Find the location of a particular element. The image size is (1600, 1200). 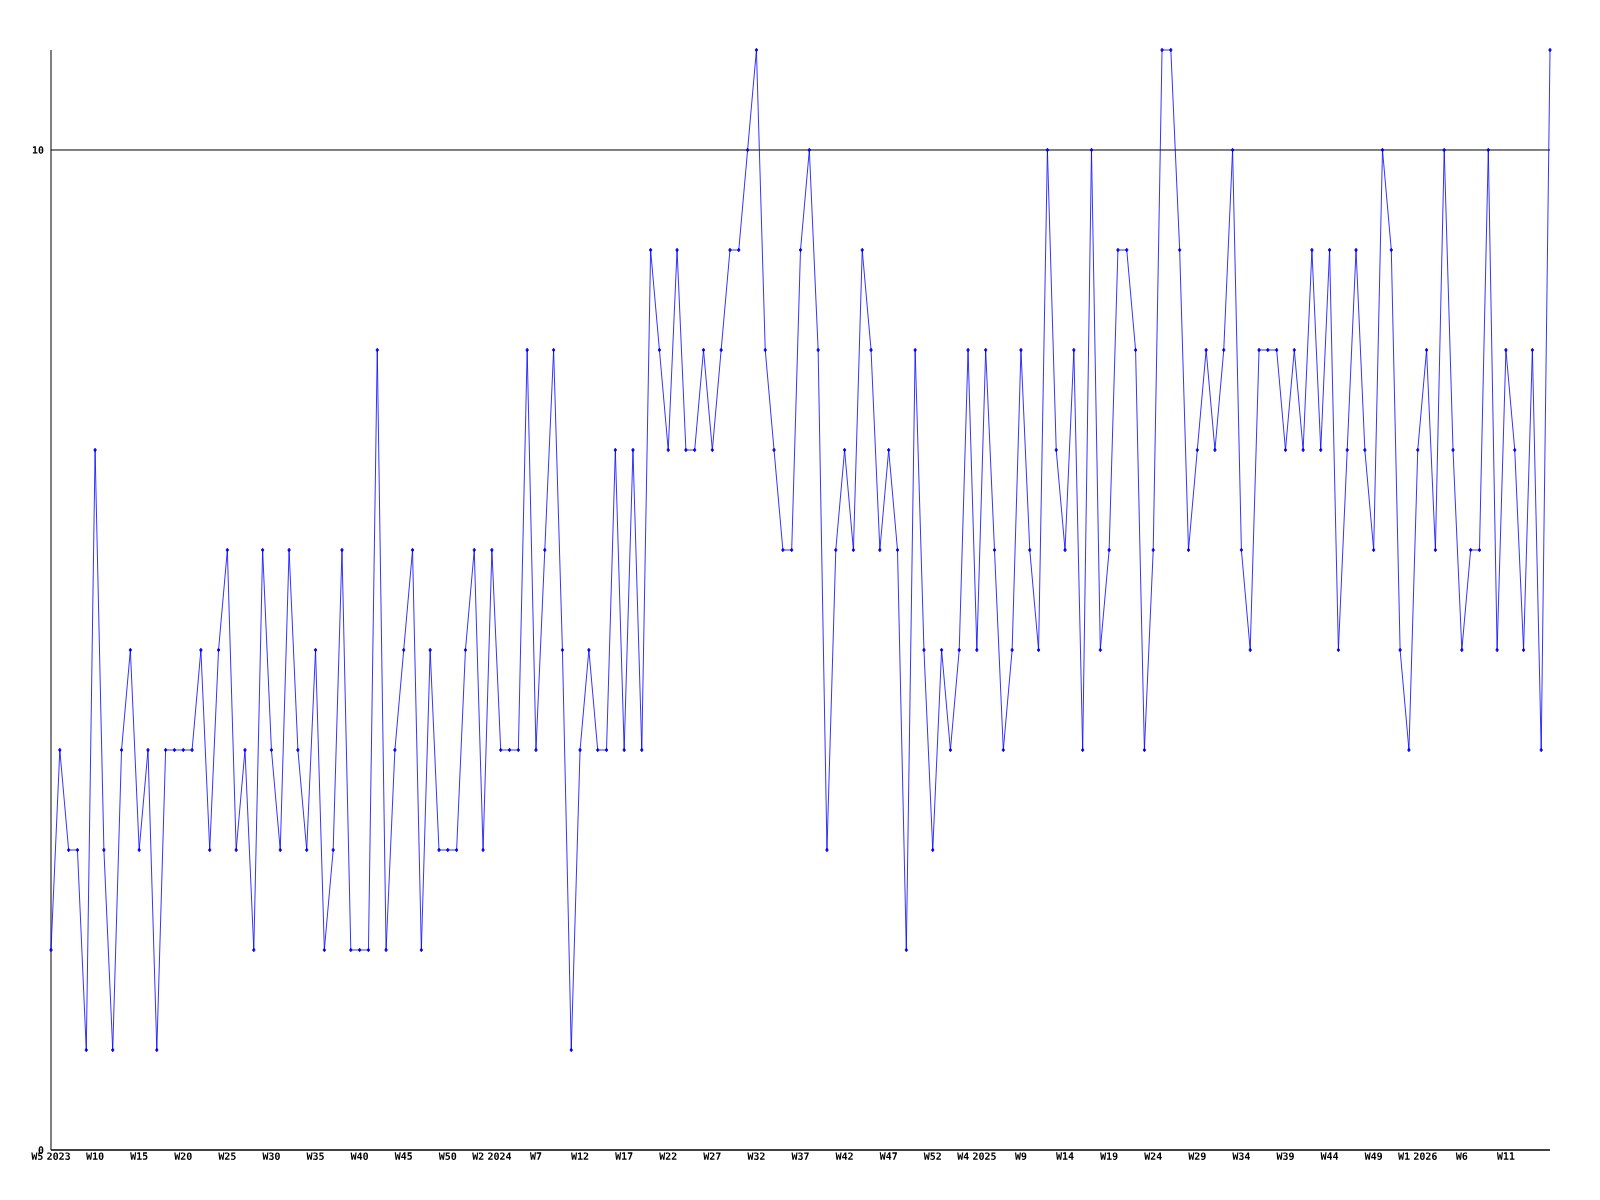

x-tick-label: W37 is located at coordinates (800, 1156).